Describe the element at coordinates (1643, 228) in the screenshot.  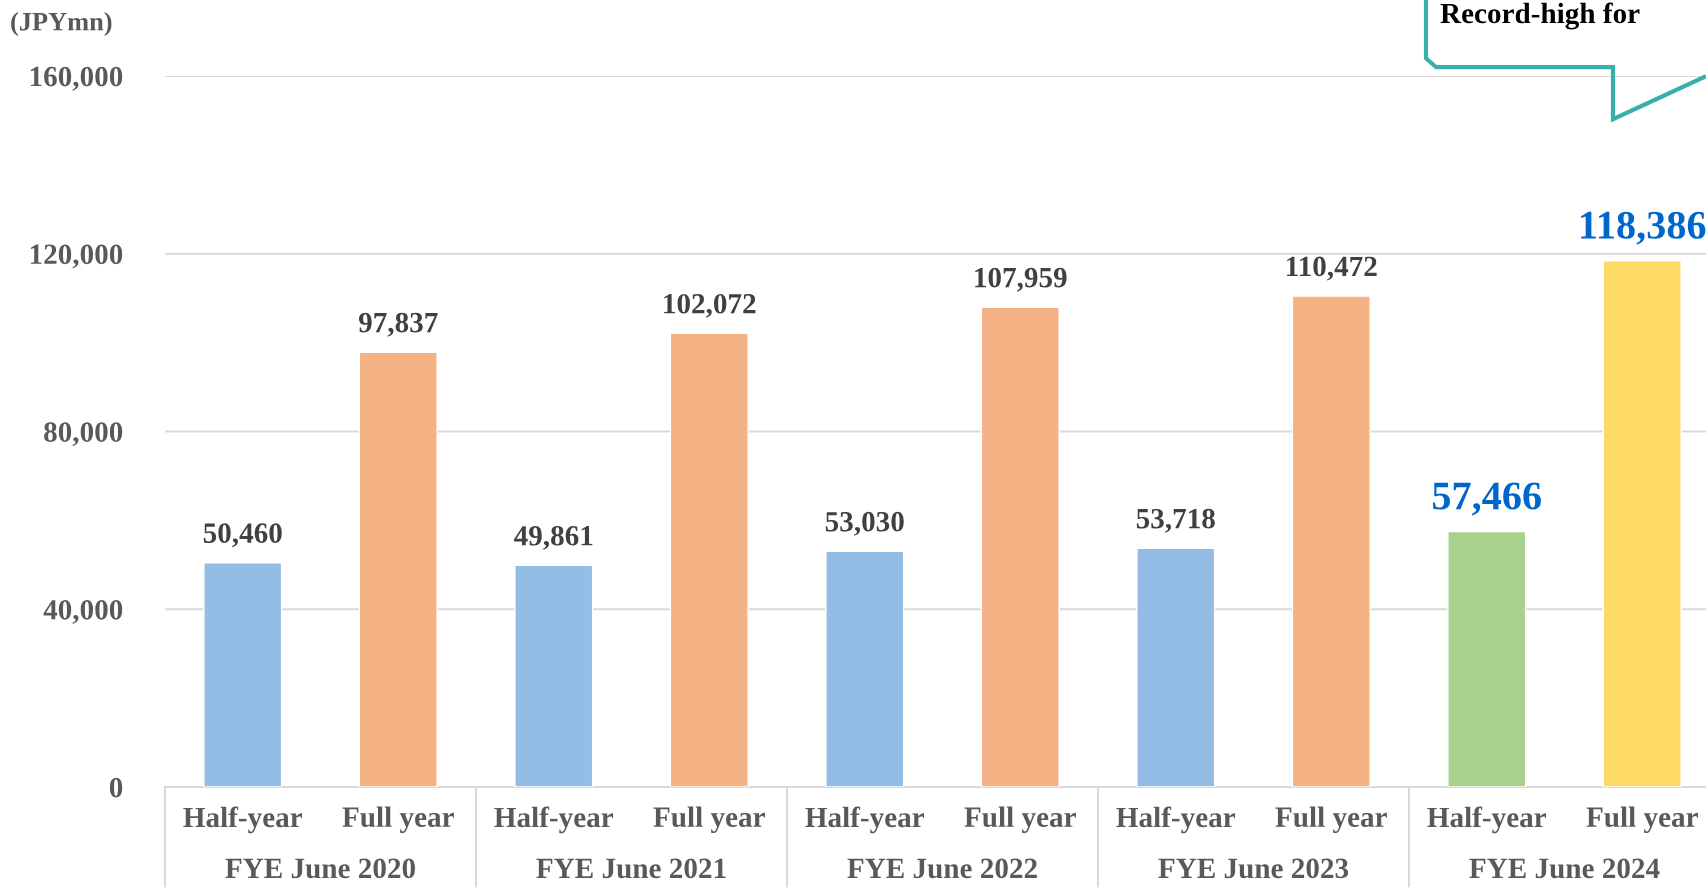
I see `data-label: 118,386` at that location.